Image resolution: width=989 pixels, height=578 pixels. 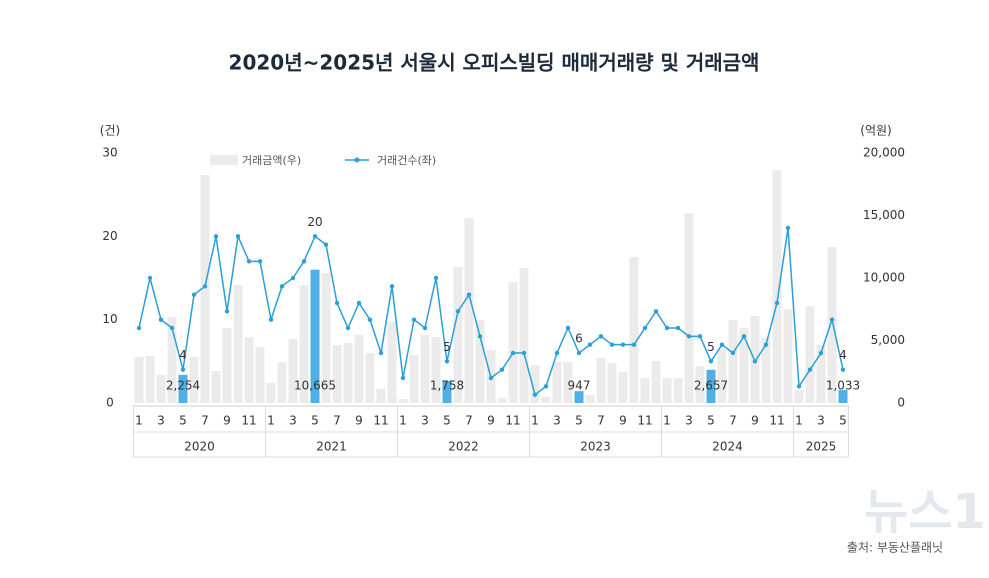 I want to click on y2-tick-label: 0, so click(x=901, y=403).